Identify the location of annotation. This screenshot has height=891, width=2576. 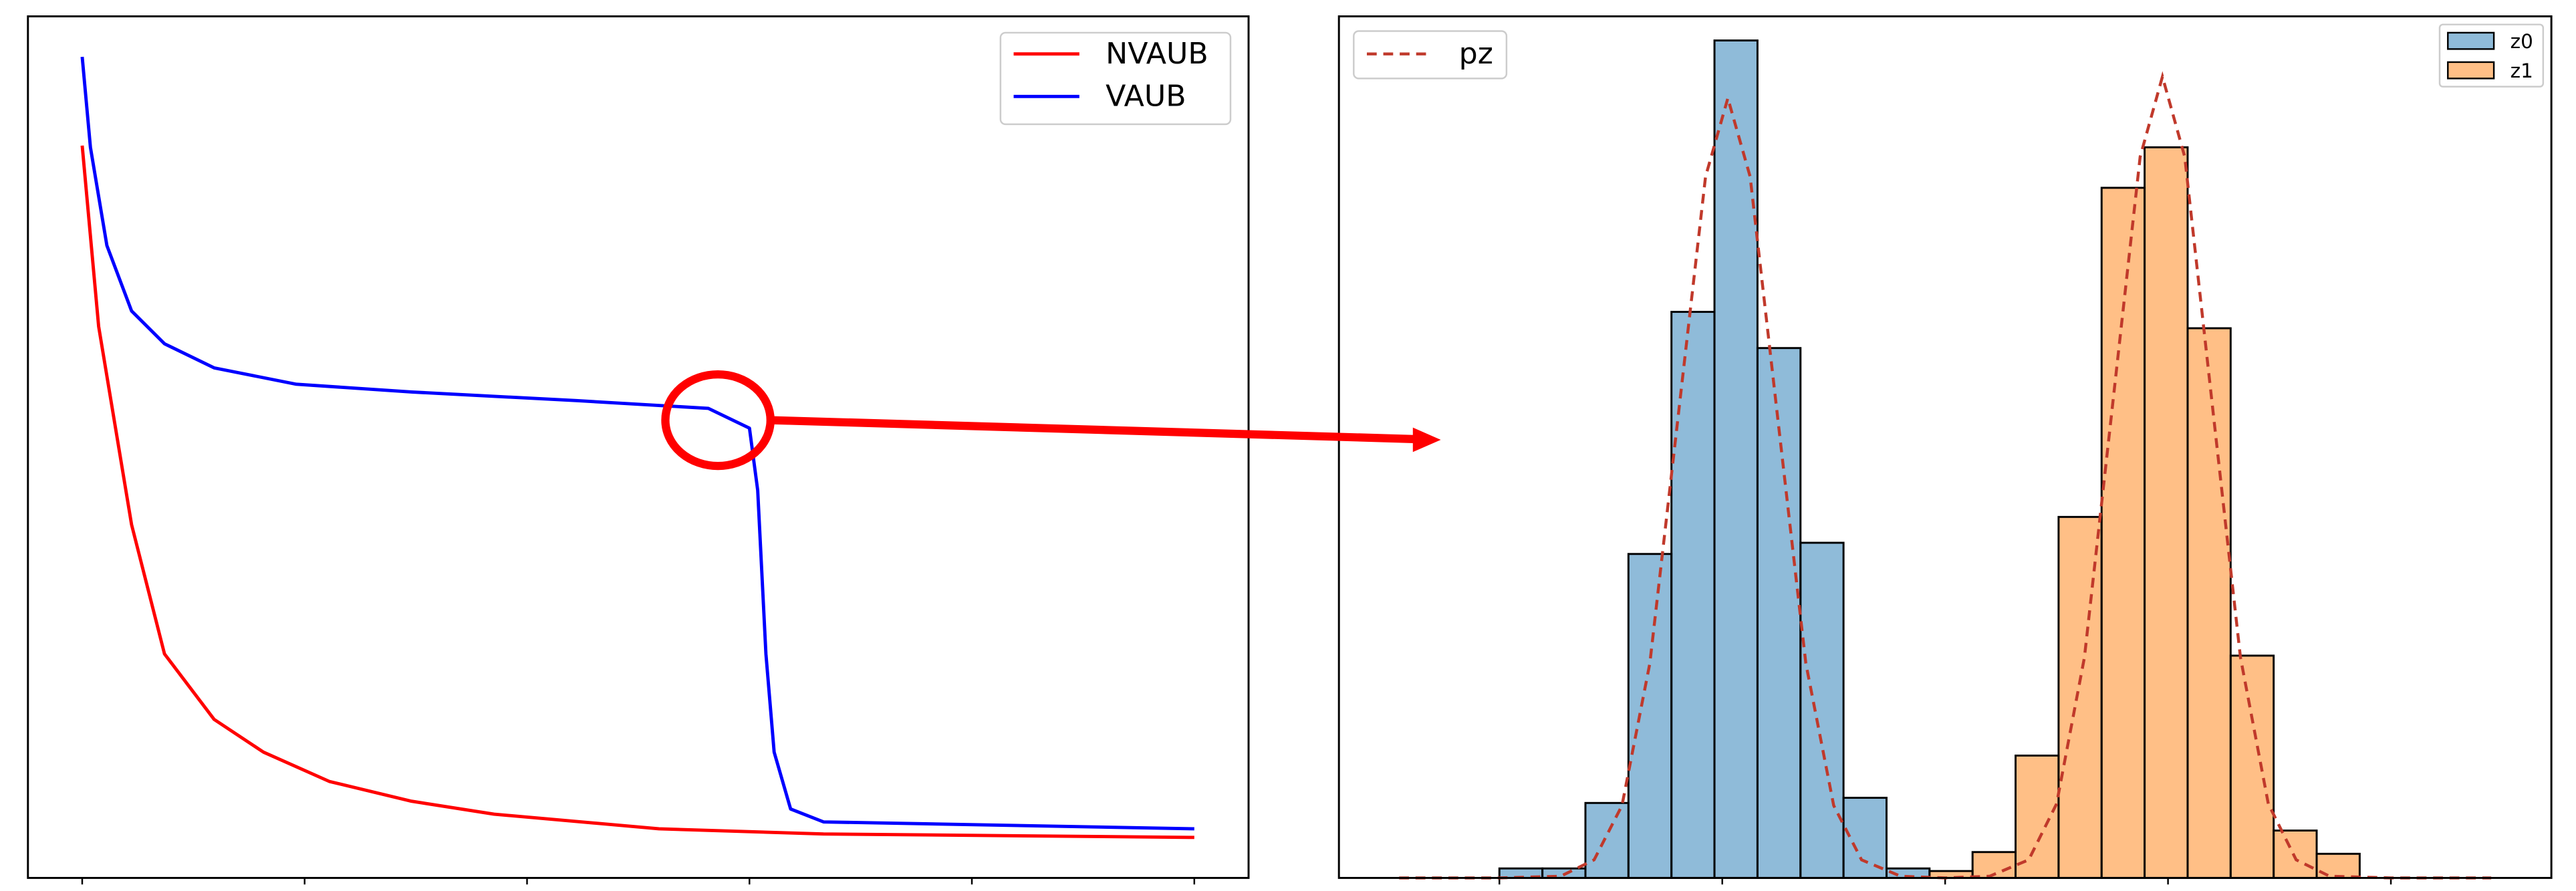
(1051, 420).